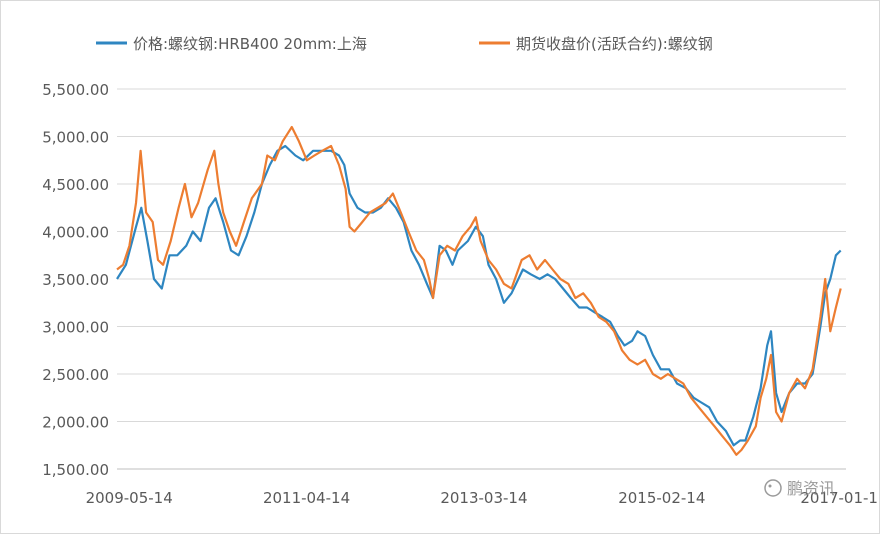 This screenshot has width=880, height=537. What do you see at coordinates (75, 375) in the screenshot?
I see `y-tick-label: 2,500.00` at bounding box center [75, 375].